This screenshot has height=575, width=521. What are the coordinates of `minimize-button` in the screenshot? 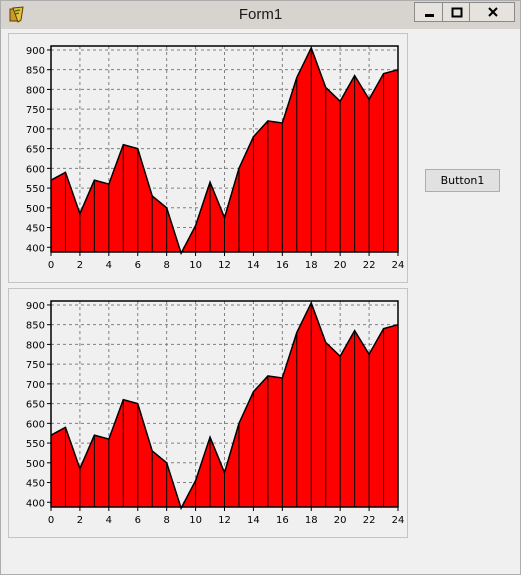 It's located at (428, 12).